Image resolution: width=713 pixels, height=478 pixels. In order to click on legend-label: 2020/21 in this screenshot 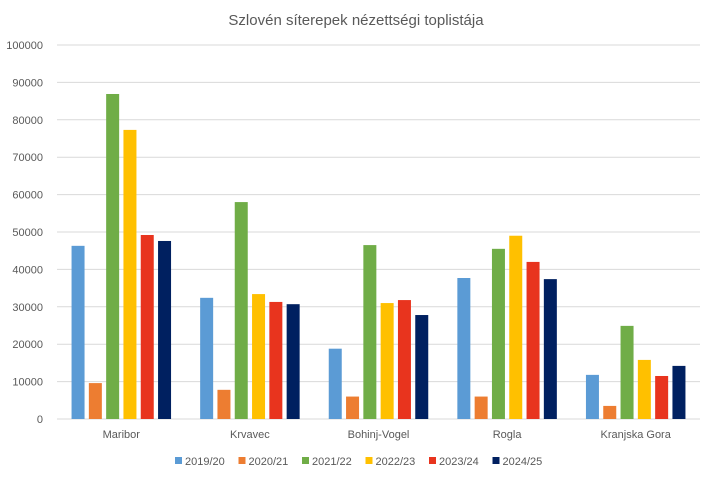, I will do `click(269, 462)`.